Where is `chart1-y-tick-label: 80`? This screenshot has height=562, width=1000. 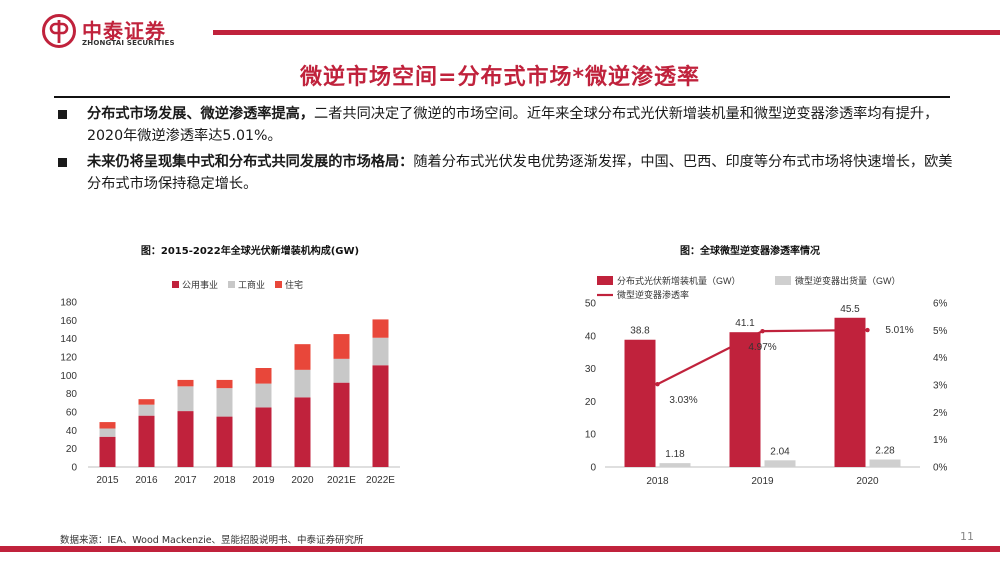 chart1-y-tick-label: 80 is located at coordinates (72, 394).